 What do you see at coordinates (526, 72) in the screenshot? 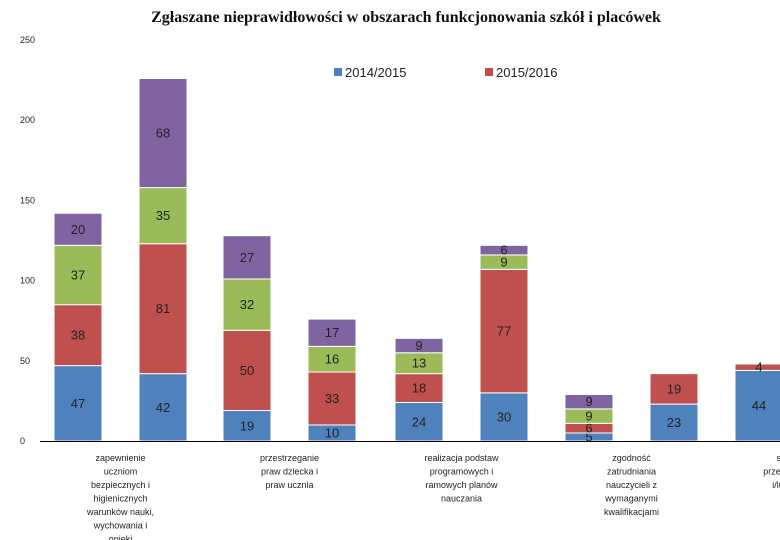
I see `legend-entry: 2015/2016` at bounding box center [526, 72].